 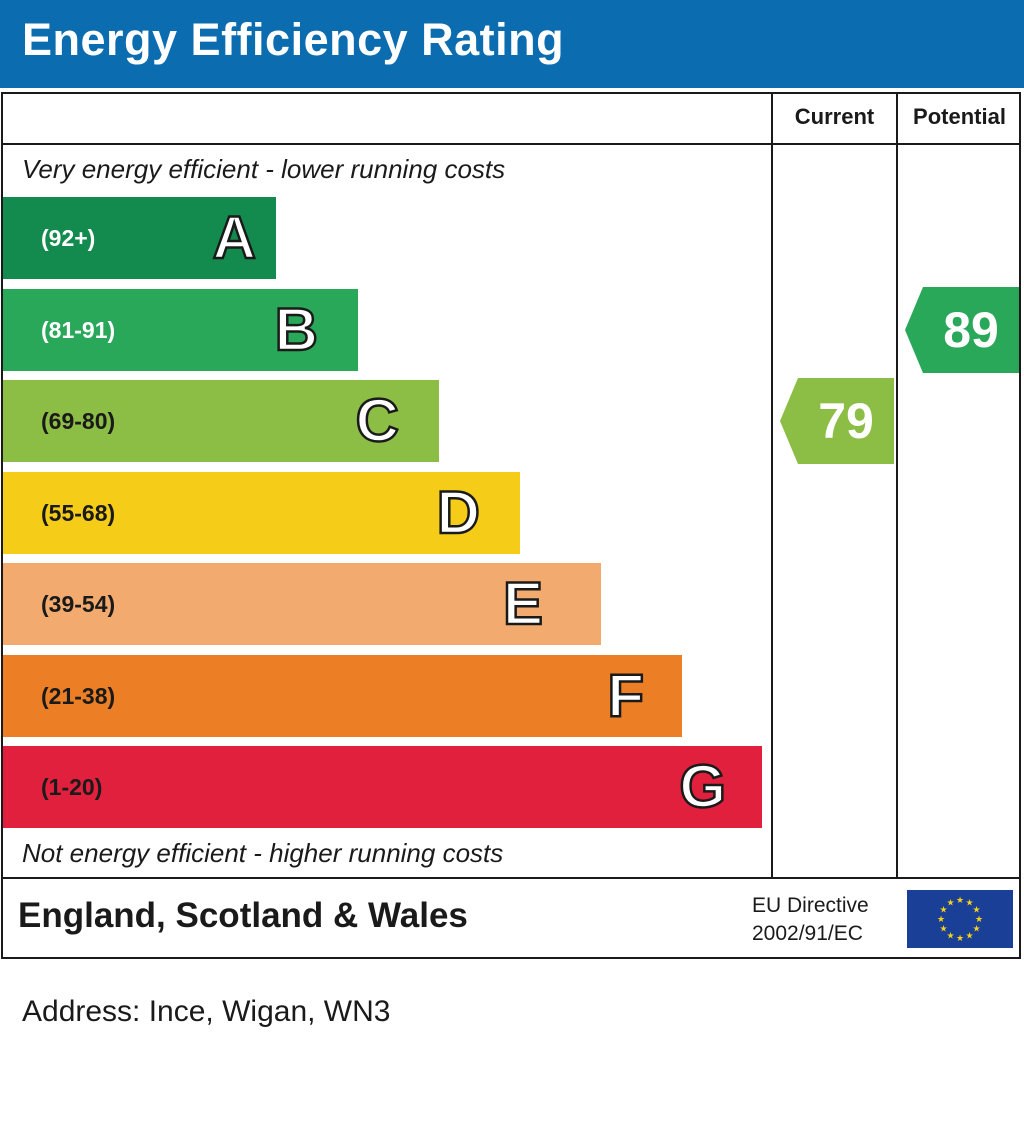 I want to click on page-title: Energy Efficiency Rating, so click(x=293, y=39).